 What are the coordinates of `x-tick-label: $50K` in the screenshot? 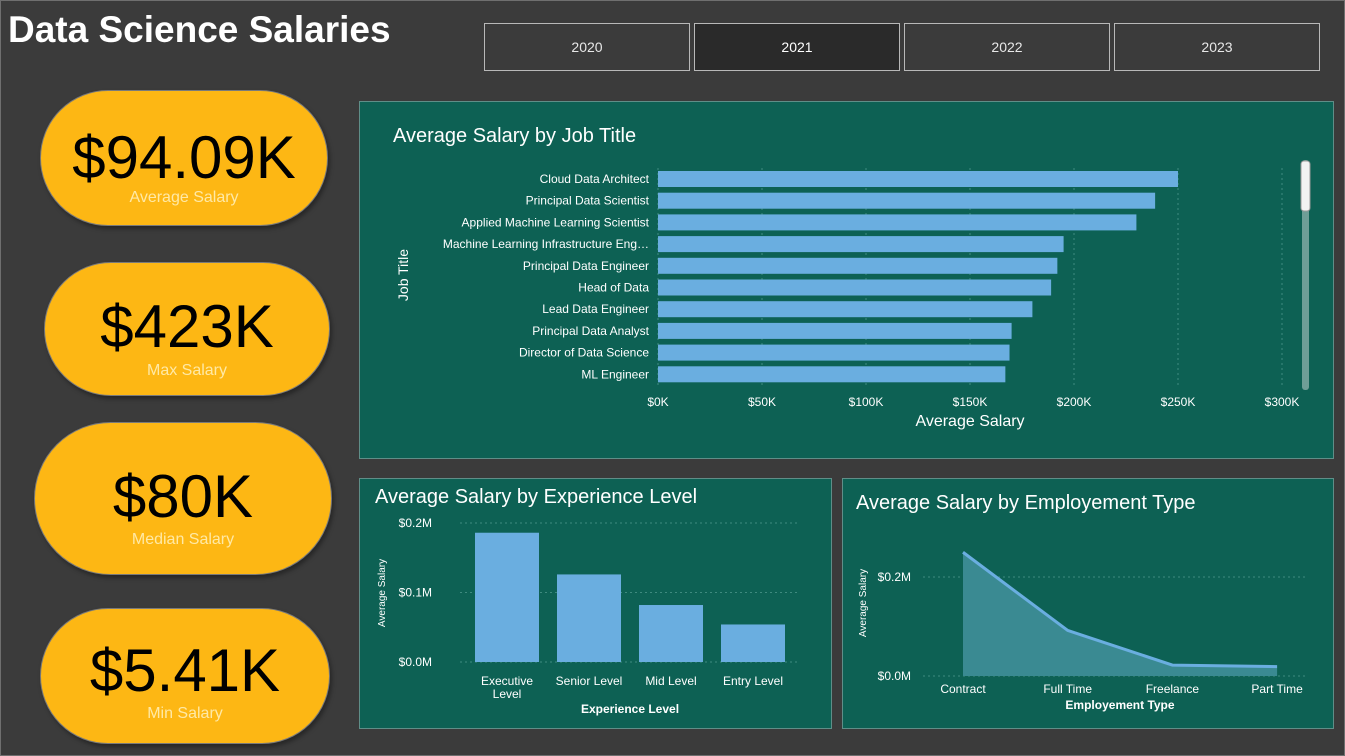 It's located at (762, 402).